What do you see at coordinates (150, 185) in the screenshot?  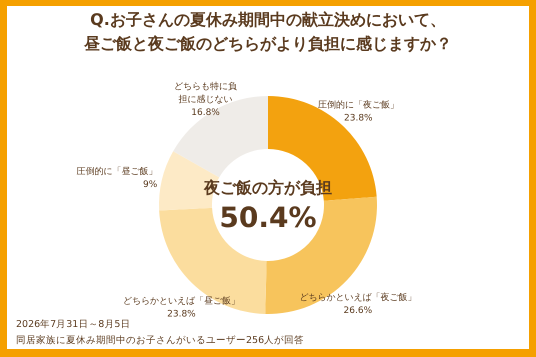 I see `data-label: 9%` at bounding box center [150, 185].